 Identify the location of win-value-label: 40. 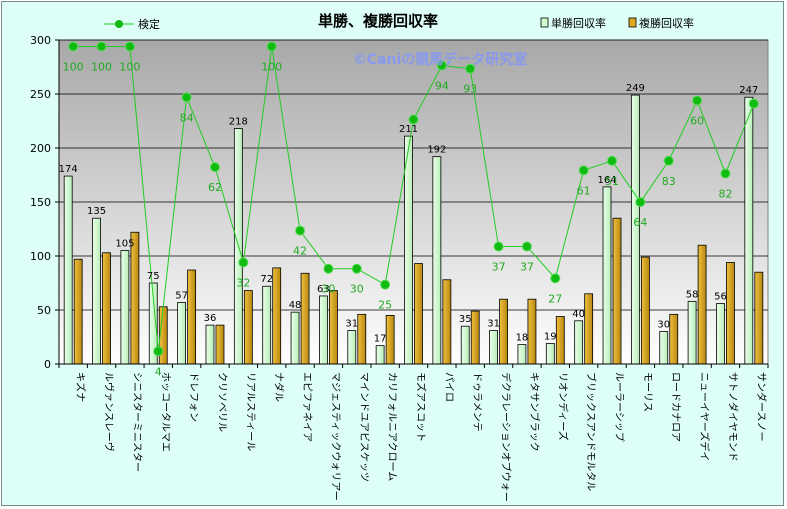
(578, 314).